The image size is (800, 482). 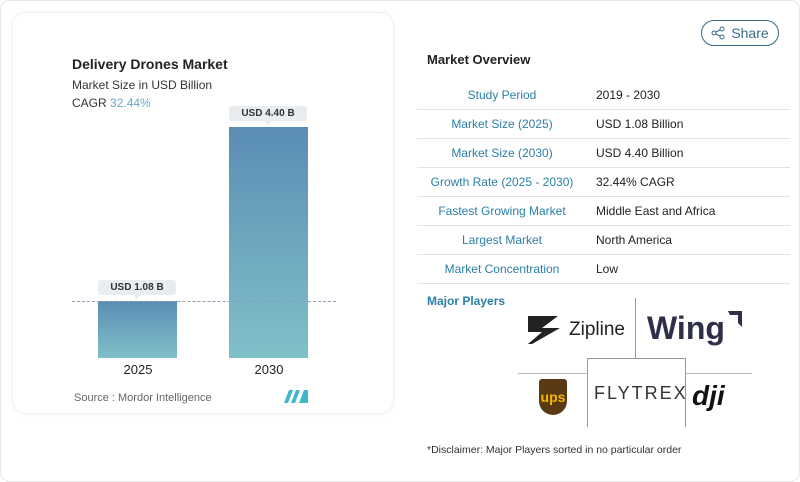 I want to click on row-value: North America, so click(x=634, y=240).